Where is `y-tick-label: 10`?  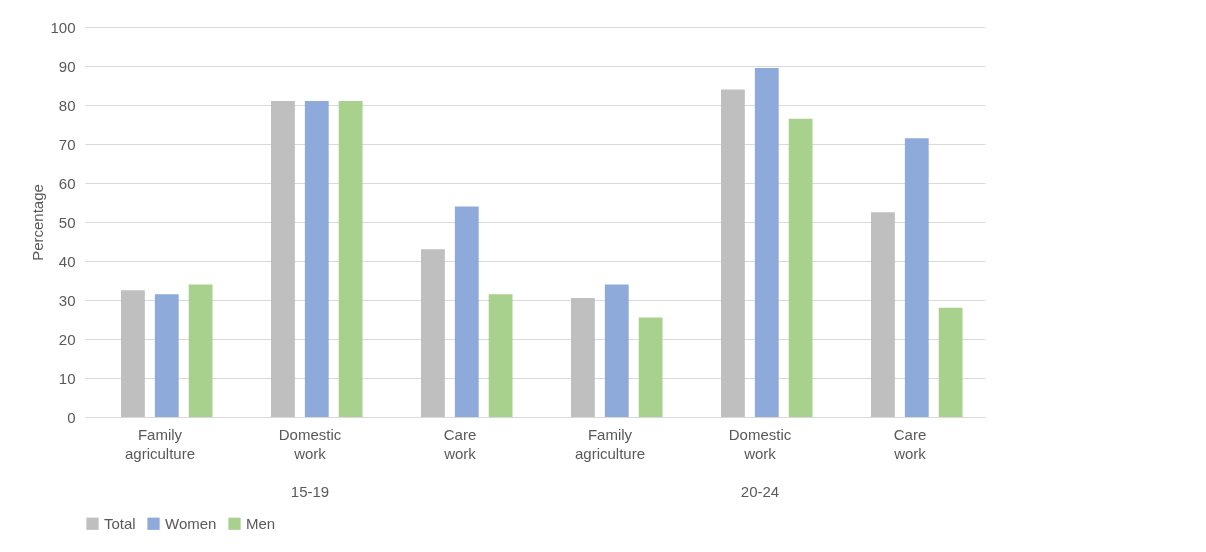
y-tick-label: 10 is located at coordinates (67, 378).